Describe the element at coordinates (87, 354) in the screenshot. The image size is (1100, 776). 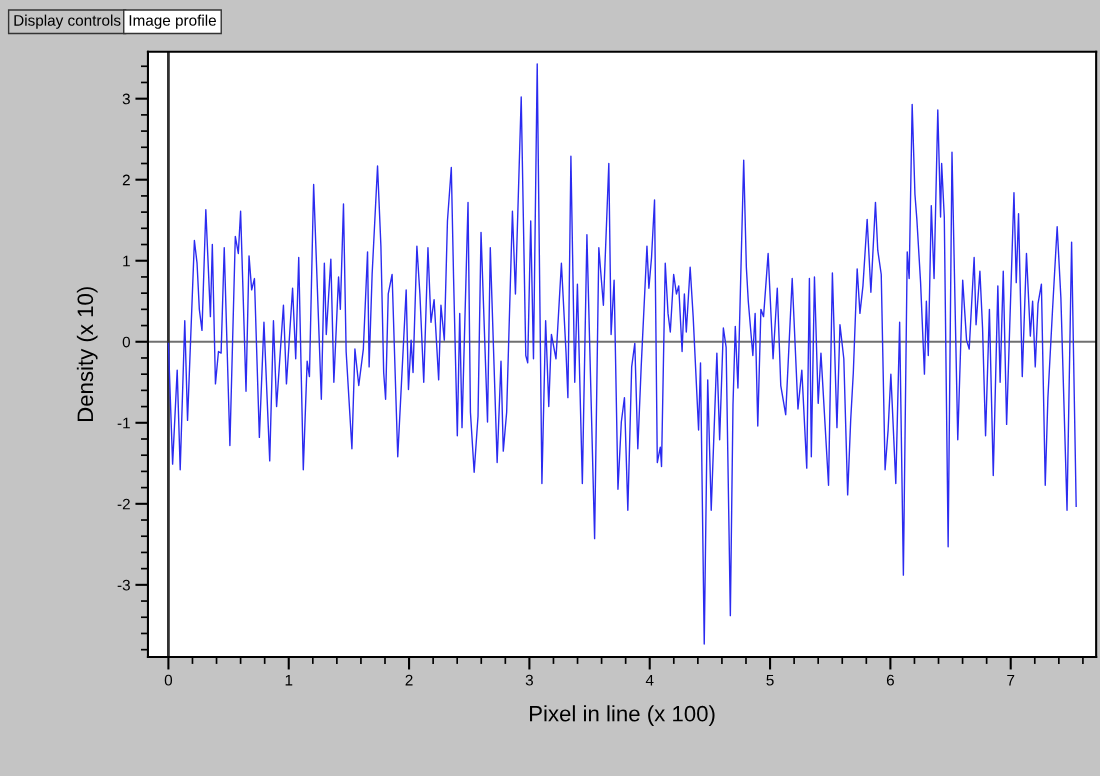
I see `y-axis-title: Density (x 10)` at that location.